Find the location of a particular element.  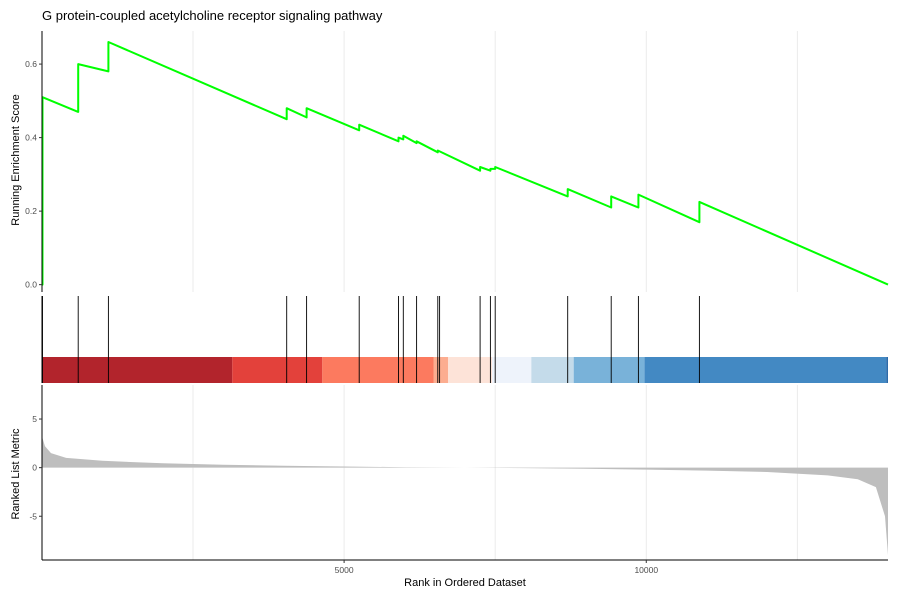

x-tick-label: 10000 is located at coordinates (646, 570).